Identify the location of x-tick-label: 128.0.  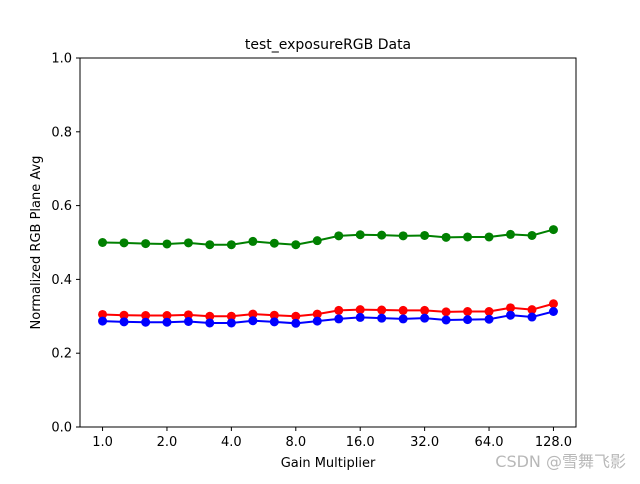
(553, 442).